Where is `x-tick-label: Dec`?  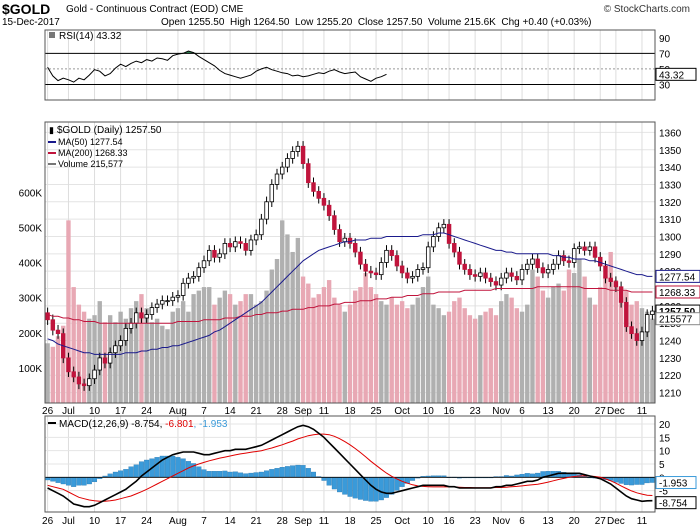 x-tick-label: Dec is located at coordinates (616, 411).